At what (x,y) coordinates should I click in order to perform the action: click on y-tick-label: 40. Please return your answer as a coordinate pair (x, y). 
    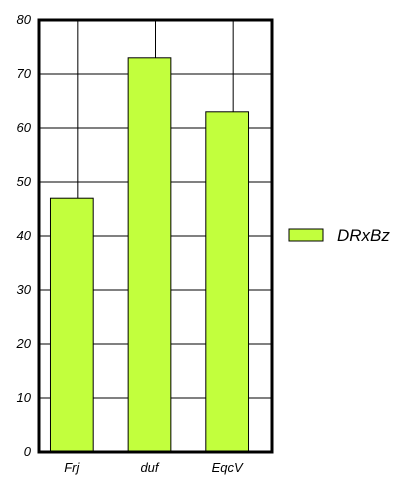
    Looking at the image, I should click on (24, 235).